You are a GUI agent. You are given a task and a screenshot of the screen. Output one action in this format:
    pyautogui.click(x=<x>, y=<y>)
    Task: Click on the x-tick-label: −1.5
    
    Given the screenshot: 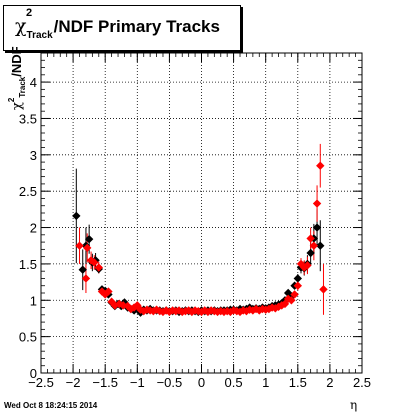 What is the action you would take?
    pyautogui.click(x=105, y=382)
    